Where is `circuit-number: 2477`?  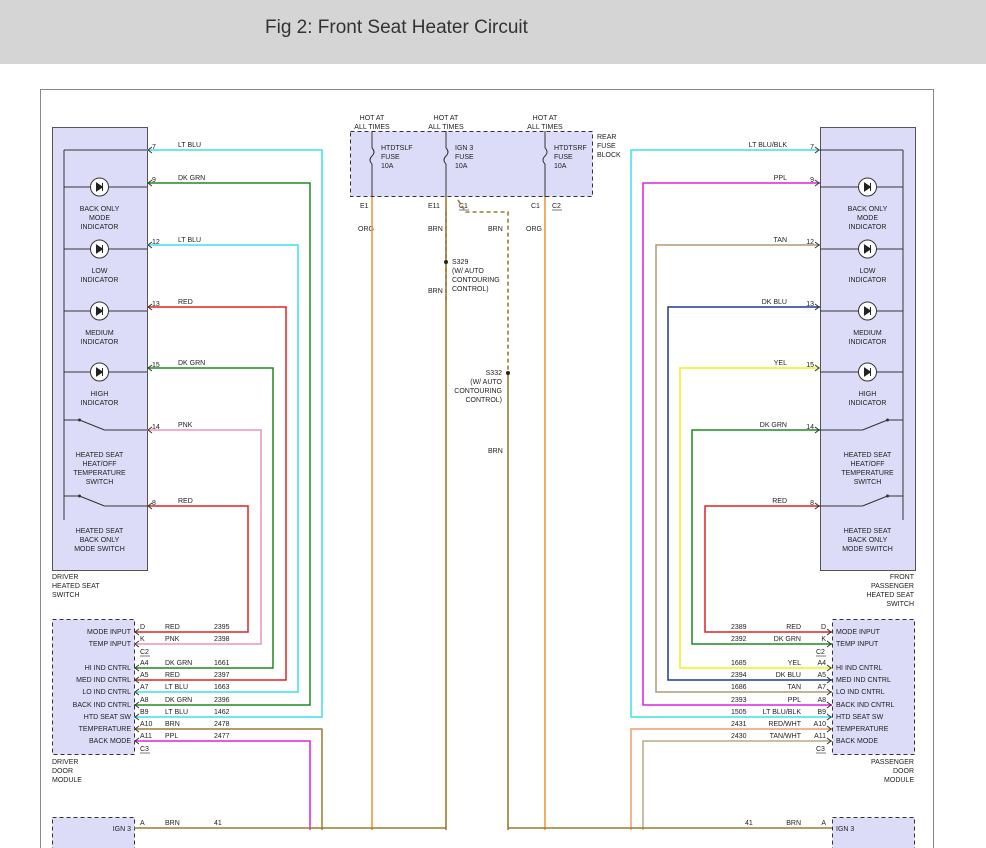 circuit-number: 2477 is located at coordinates (222, 736).